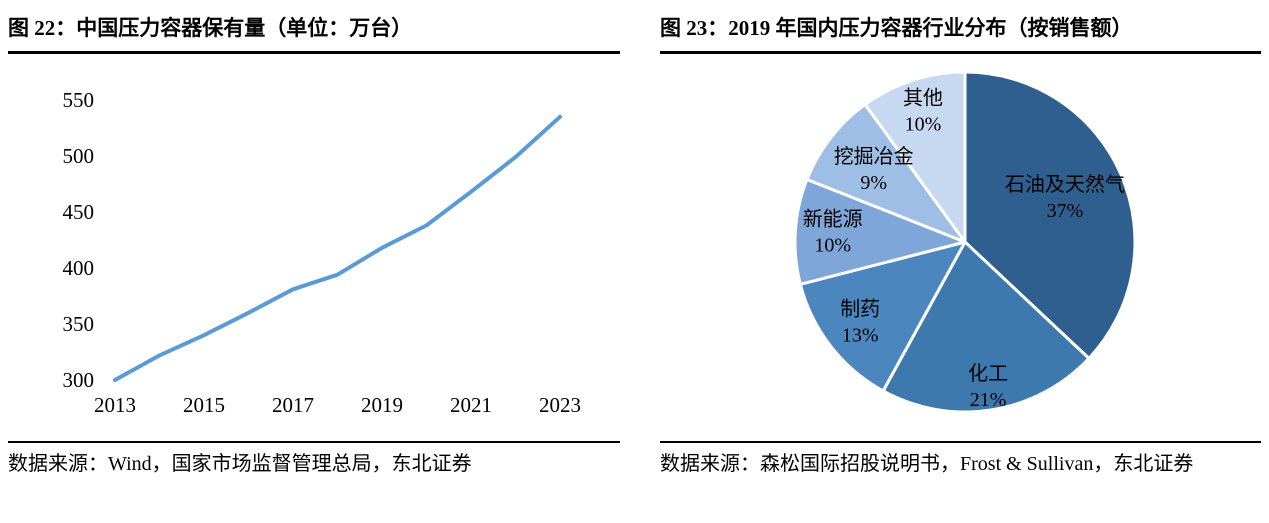 The image size is (1269, 523). Describe the element at coordinates (927, 464) in the screenshot. I see `figure-23-source: 数据来源：森松国际招股说明书，Frost & Sullivan，东北证券` at that location.